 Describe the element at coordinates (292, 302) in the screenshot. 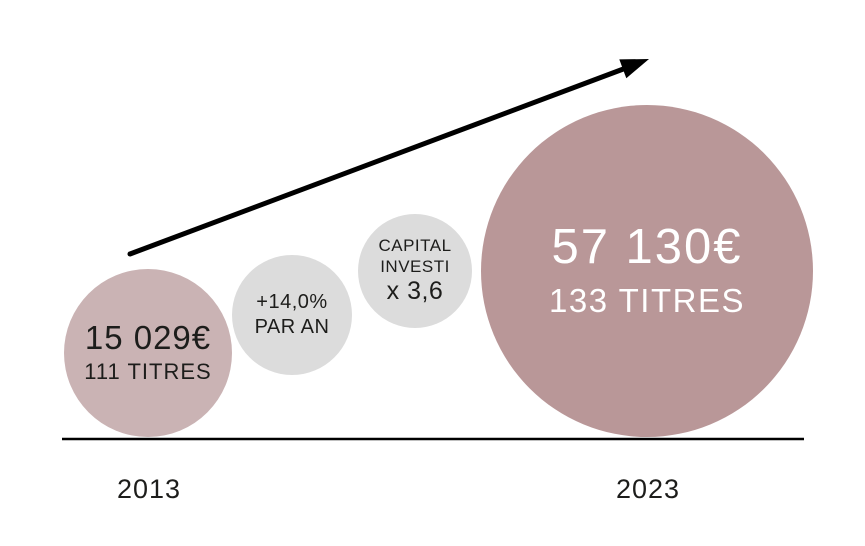

I see `growth-rate-value: +14,0%` at that location.